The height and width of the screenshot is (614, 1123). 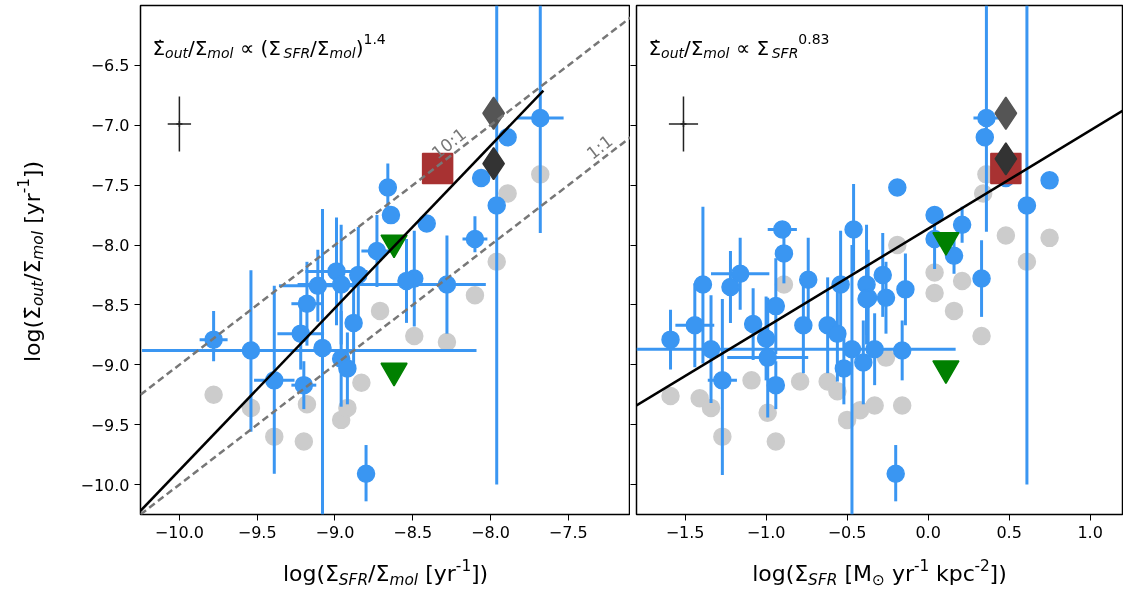 What do you see at coordinates (847, 532) in the screenshot?
I see `x-tick-label: −0.5` at bounding box center [847, 532].